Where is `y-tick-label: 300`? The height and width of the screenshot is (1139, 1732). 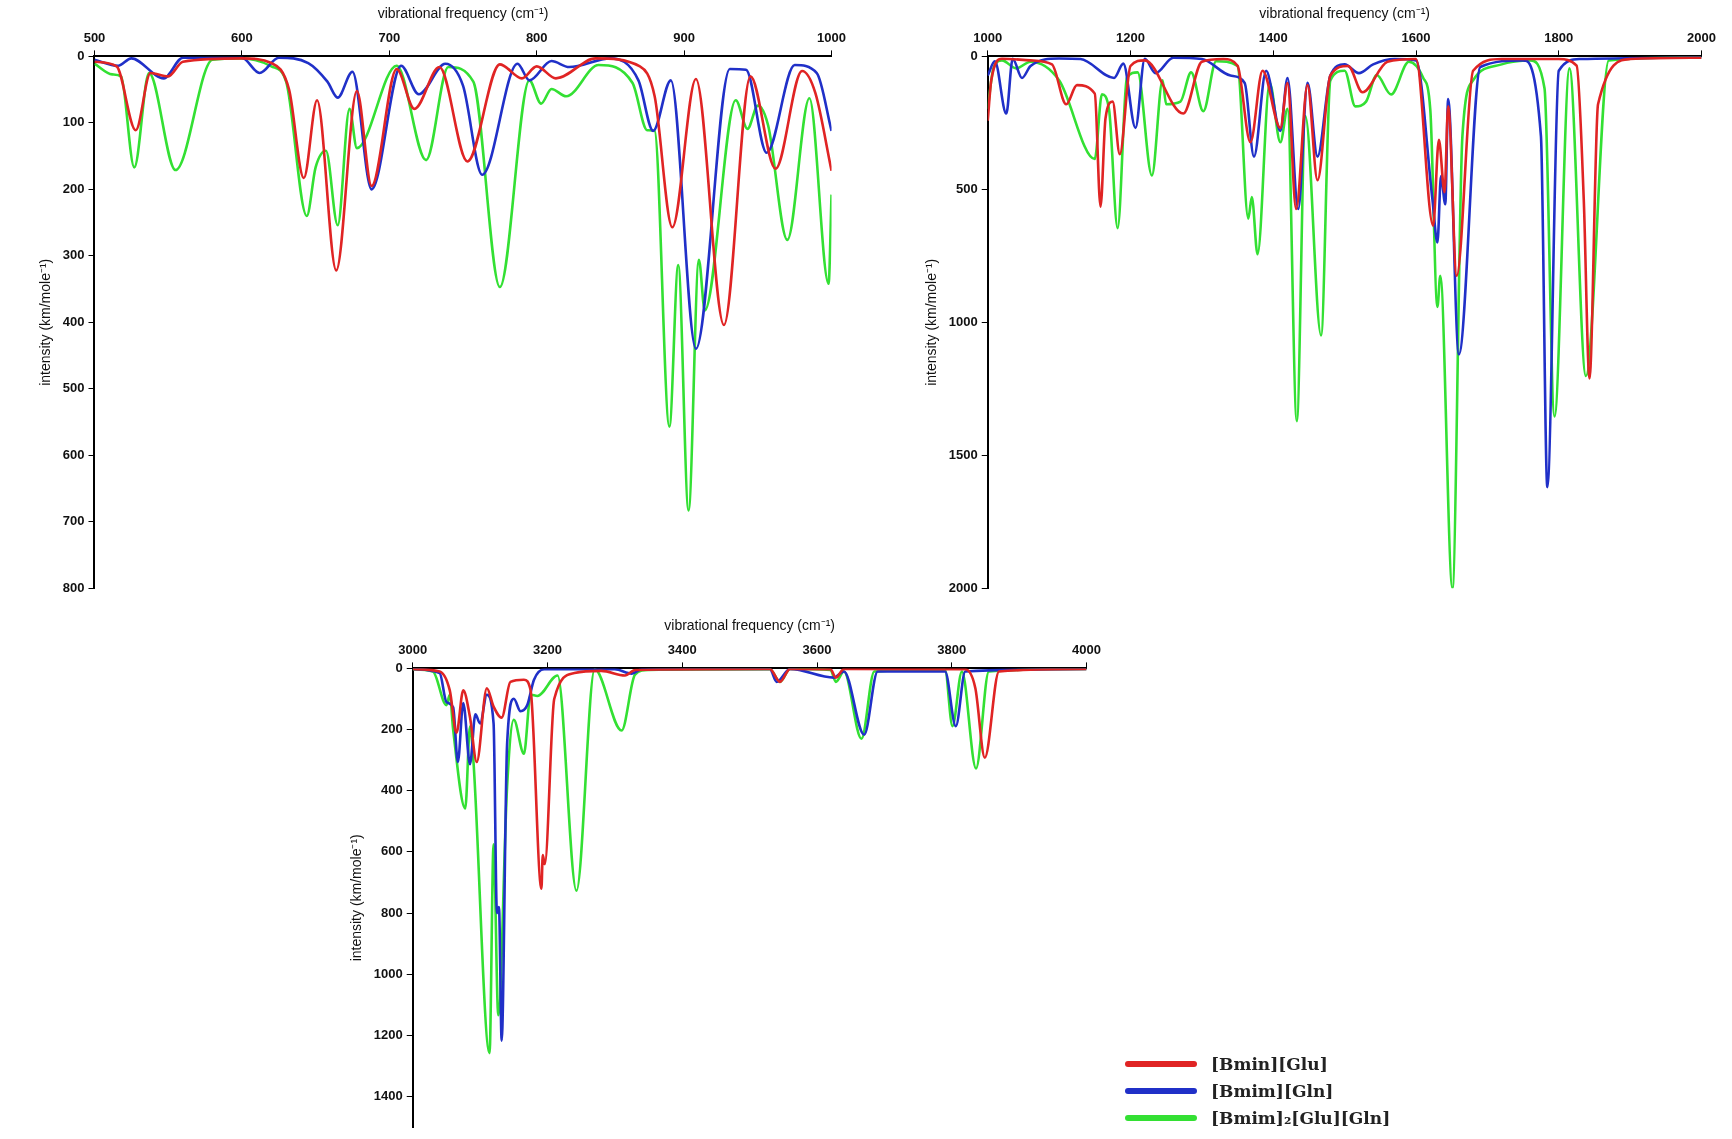
y-tick-label: 300 is located at coordinates (73, 255).